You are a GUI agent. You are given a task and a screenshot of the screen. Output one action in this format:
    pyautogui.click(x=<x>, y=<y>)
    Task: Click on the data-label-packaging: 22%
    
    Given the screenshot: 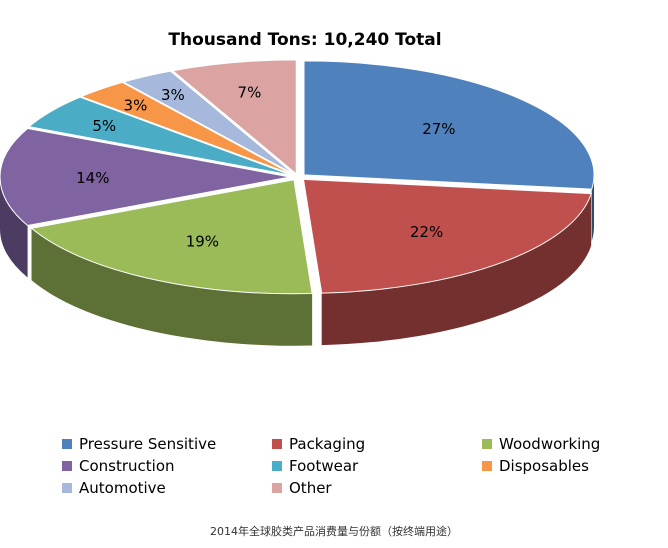 What is the action you would take?
    pyautogui.click(x=426, y=232)
    